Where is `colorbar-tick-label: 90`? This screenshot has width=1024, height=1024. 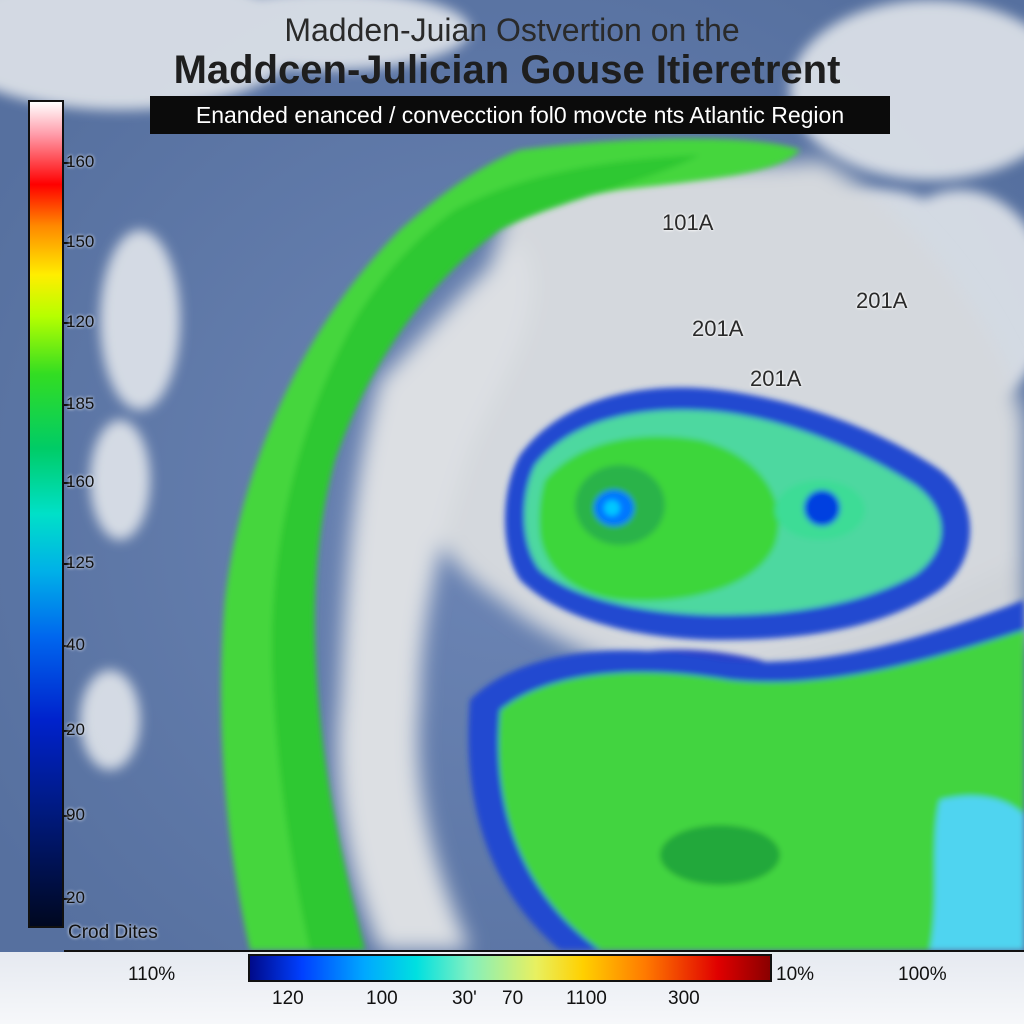 colorbar-tick-label: 90 is located at coordinates (75, 814).